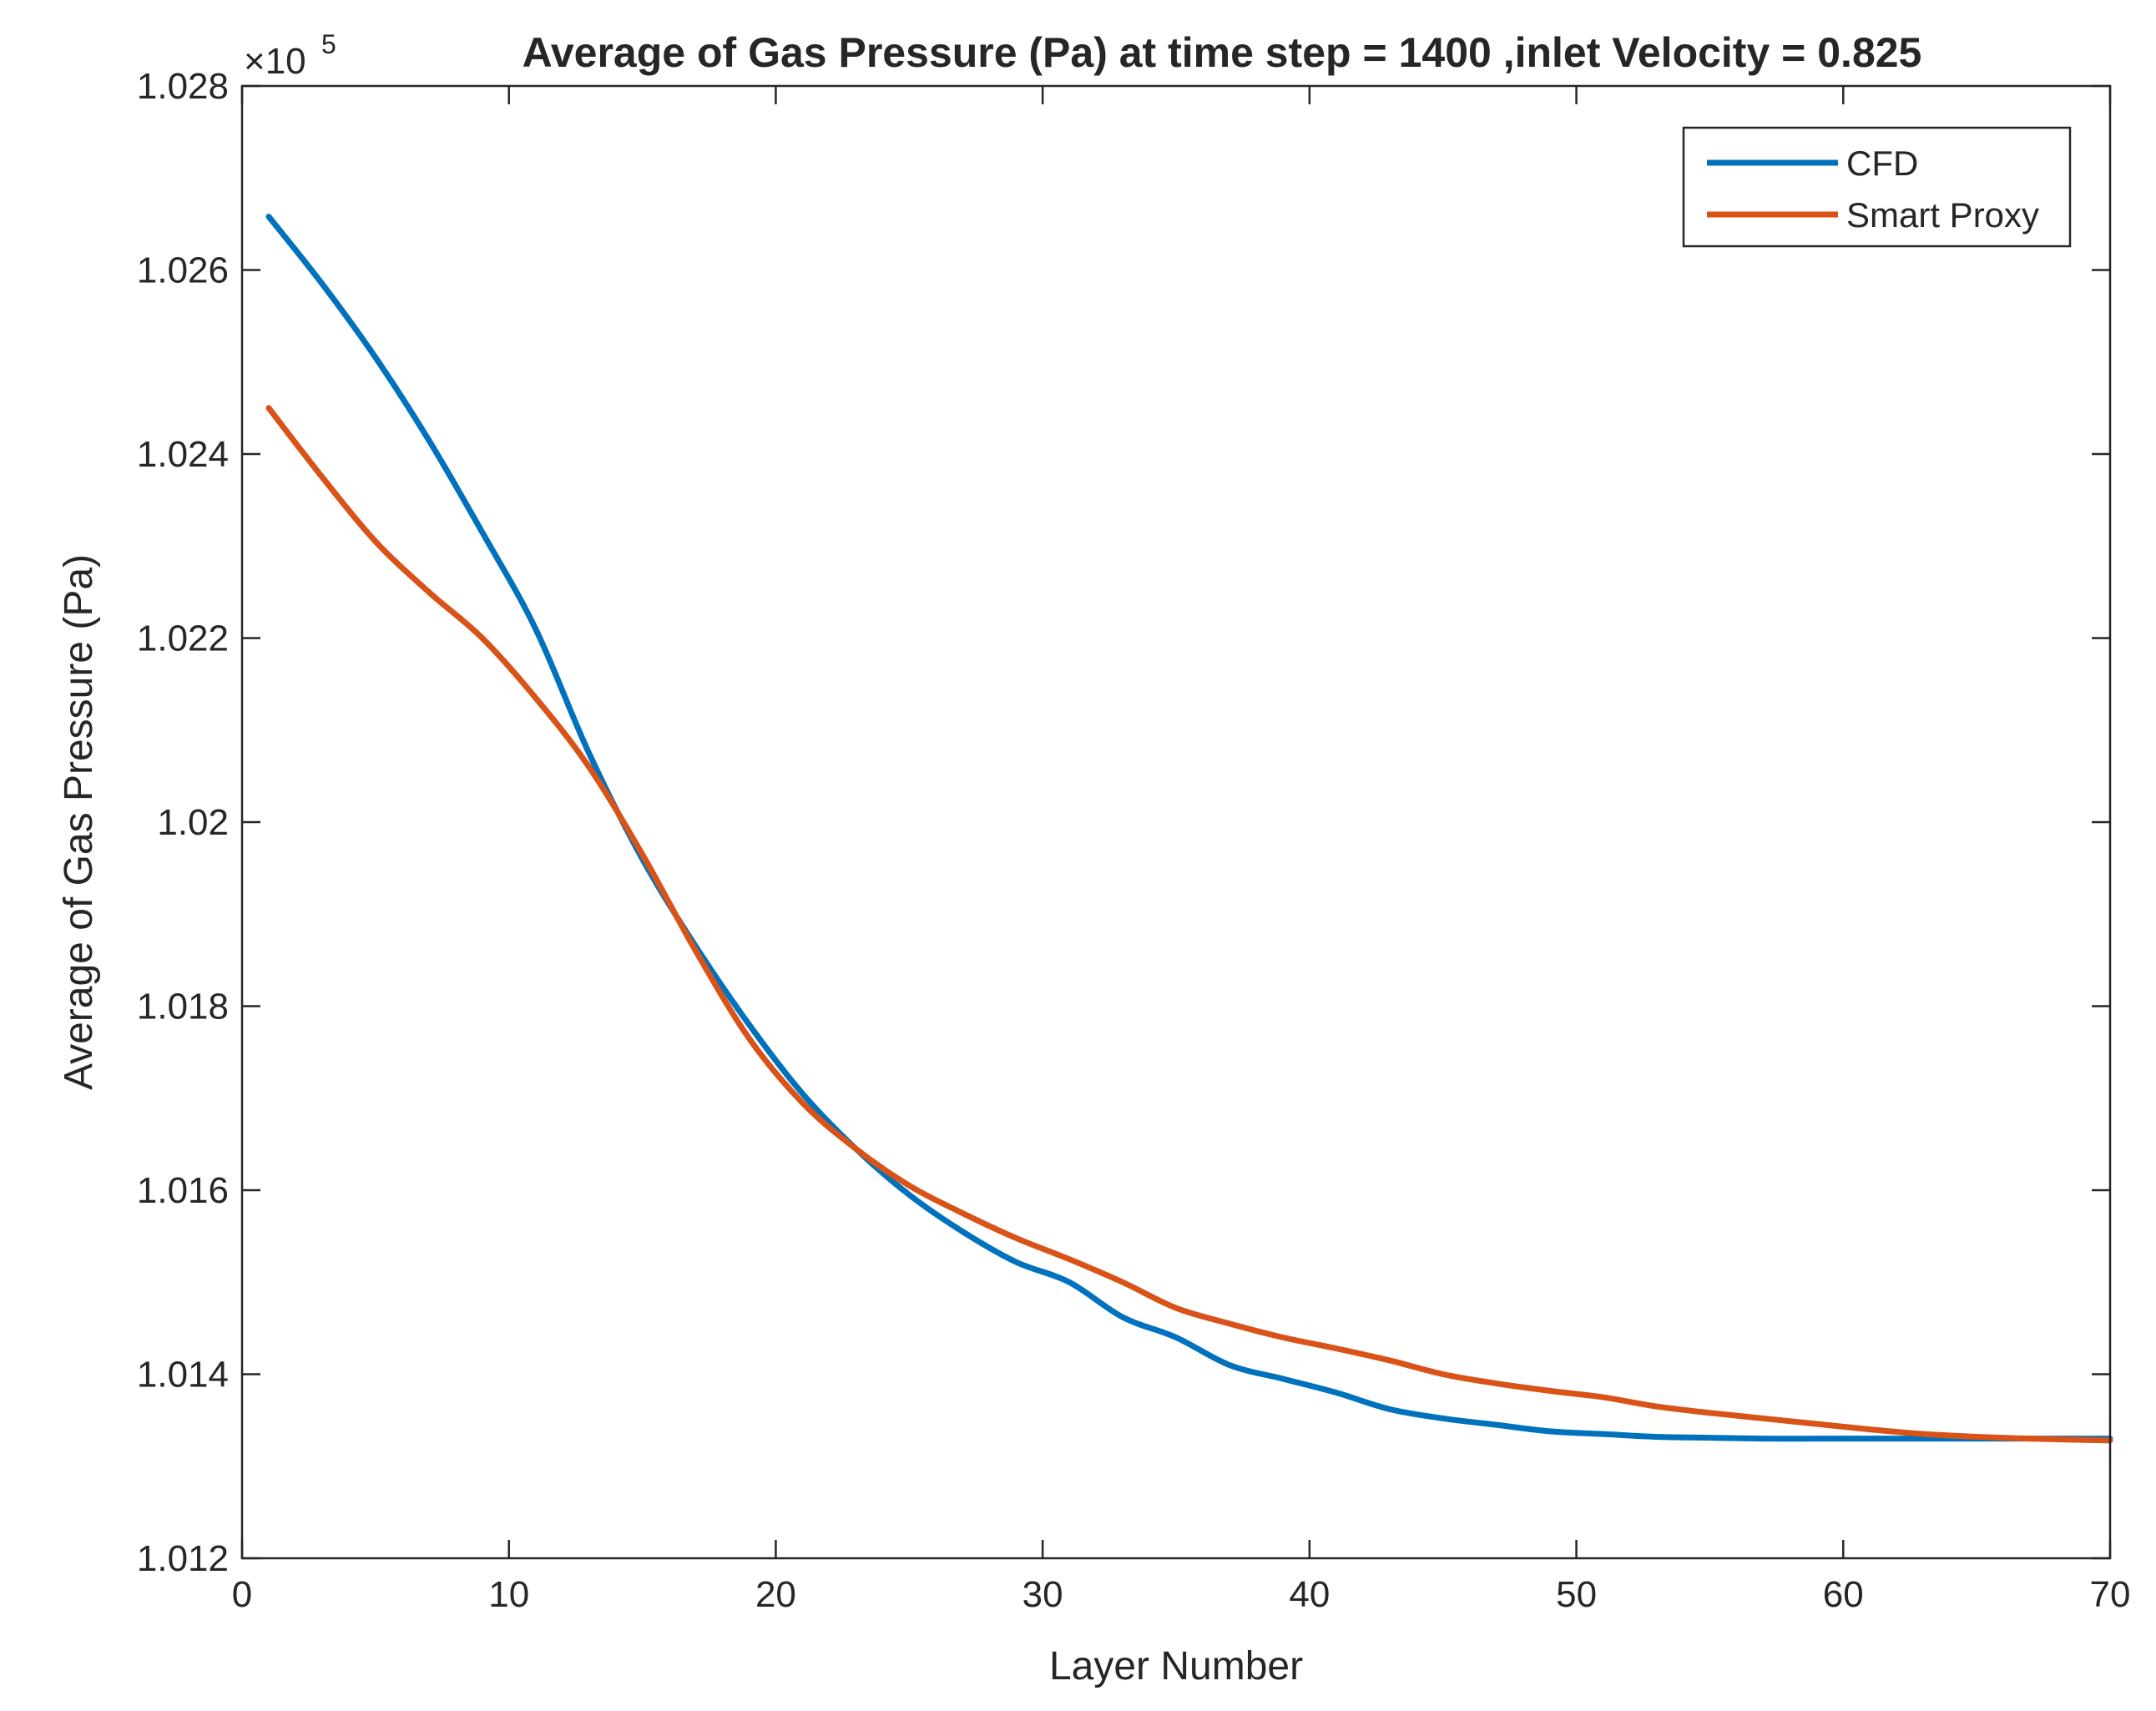 The width and height of the screenshot is (2156, 1711). Describe the element at coordinates (1176, 1666) in the screenshot. I see `x-axis-label: Layer Number` at that location.